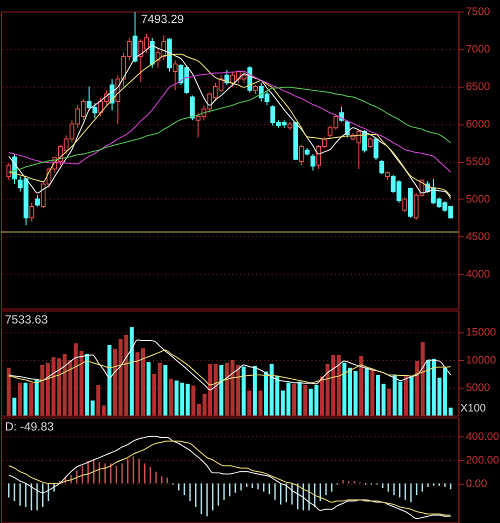 This screenshot has height=523, width=500. I want to click on y-tick-label: 5500, so click(478, 162).